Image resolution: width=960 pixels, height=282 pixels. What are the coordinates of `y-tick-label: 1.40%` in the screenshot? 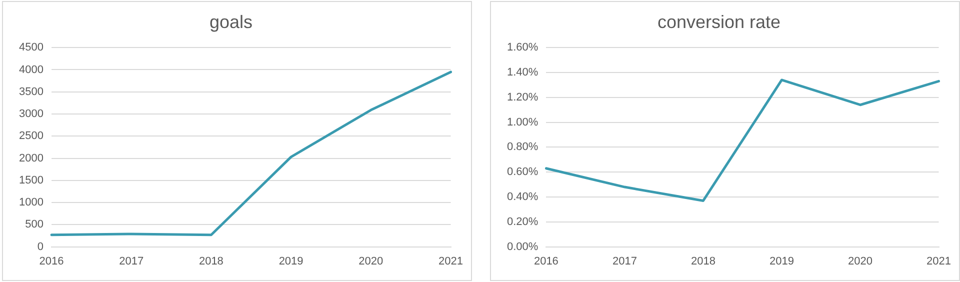 It's located at (522, 72).